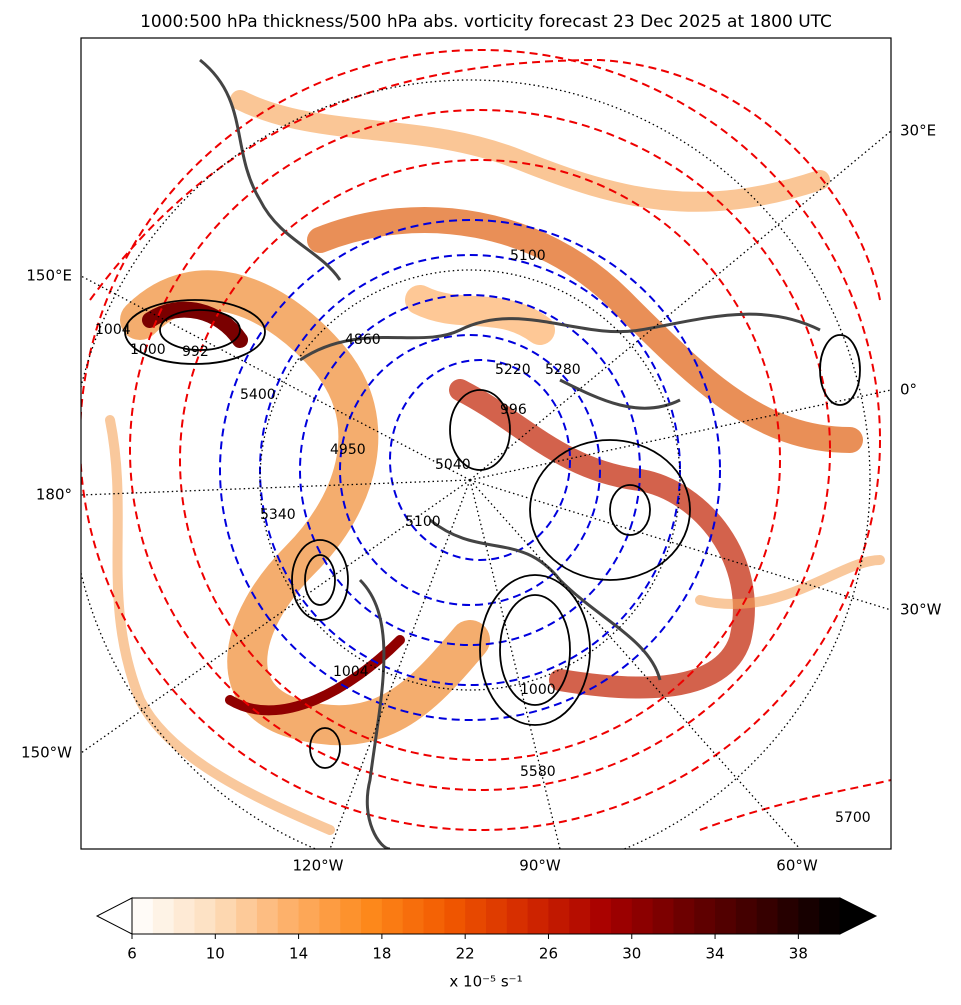 This screenshot has width=961, height=1005. What do you see at coordinates (54, 495) in the screenshot?
I see `lon-label: 180°` at bounding box center [54, 495].